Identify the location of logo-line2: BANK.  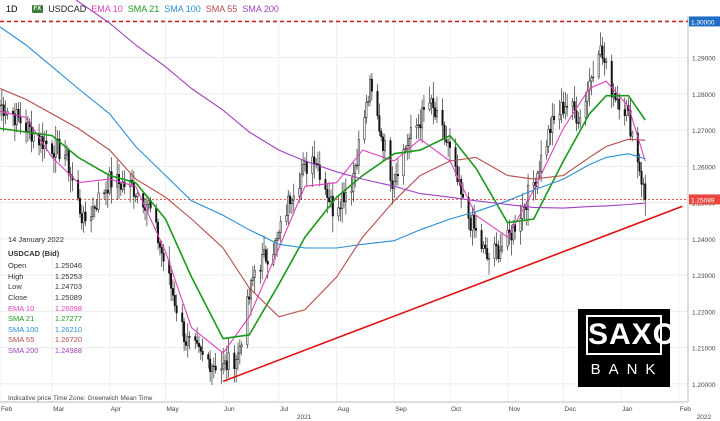
(627, 369).